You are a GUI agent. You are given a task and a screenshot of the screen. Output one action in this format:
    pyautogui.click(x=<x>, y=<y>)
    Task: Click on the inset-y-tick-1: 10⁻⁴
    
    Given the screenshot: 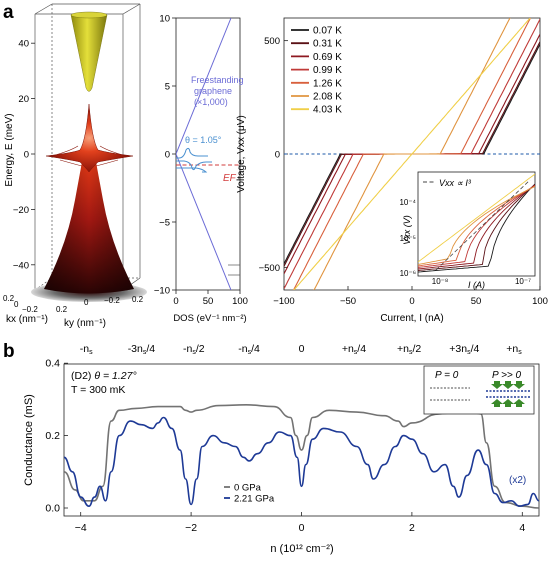 What is the action you would take?
    pyautogui.click(x=407, y=202)
    